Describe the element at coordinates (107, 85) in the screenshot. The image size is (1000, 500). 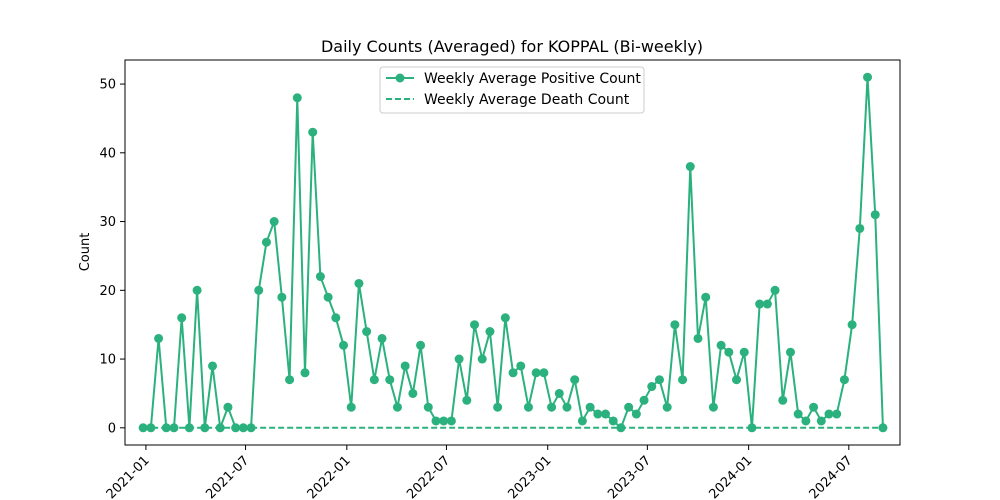
I see `y-tick-label: 50` at that location.